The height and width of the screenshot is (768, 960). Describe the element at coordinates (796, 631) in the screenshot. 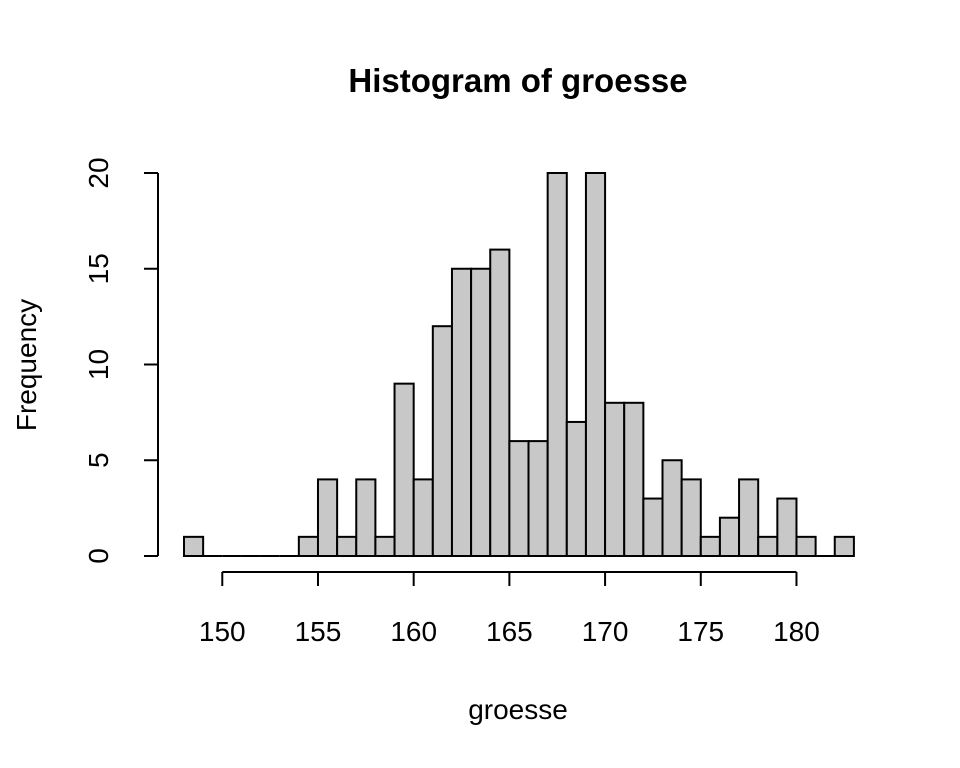

I see `x-tick-label: 180` at that location.